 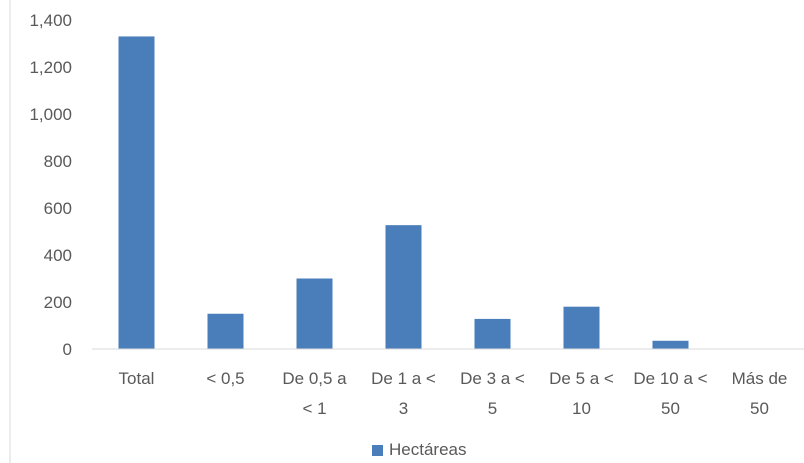 What do you see at coordinates (581, 393) in the screenshot?
I see `x-tick-label: De 5 a <10` at bounding box center [581, 393].